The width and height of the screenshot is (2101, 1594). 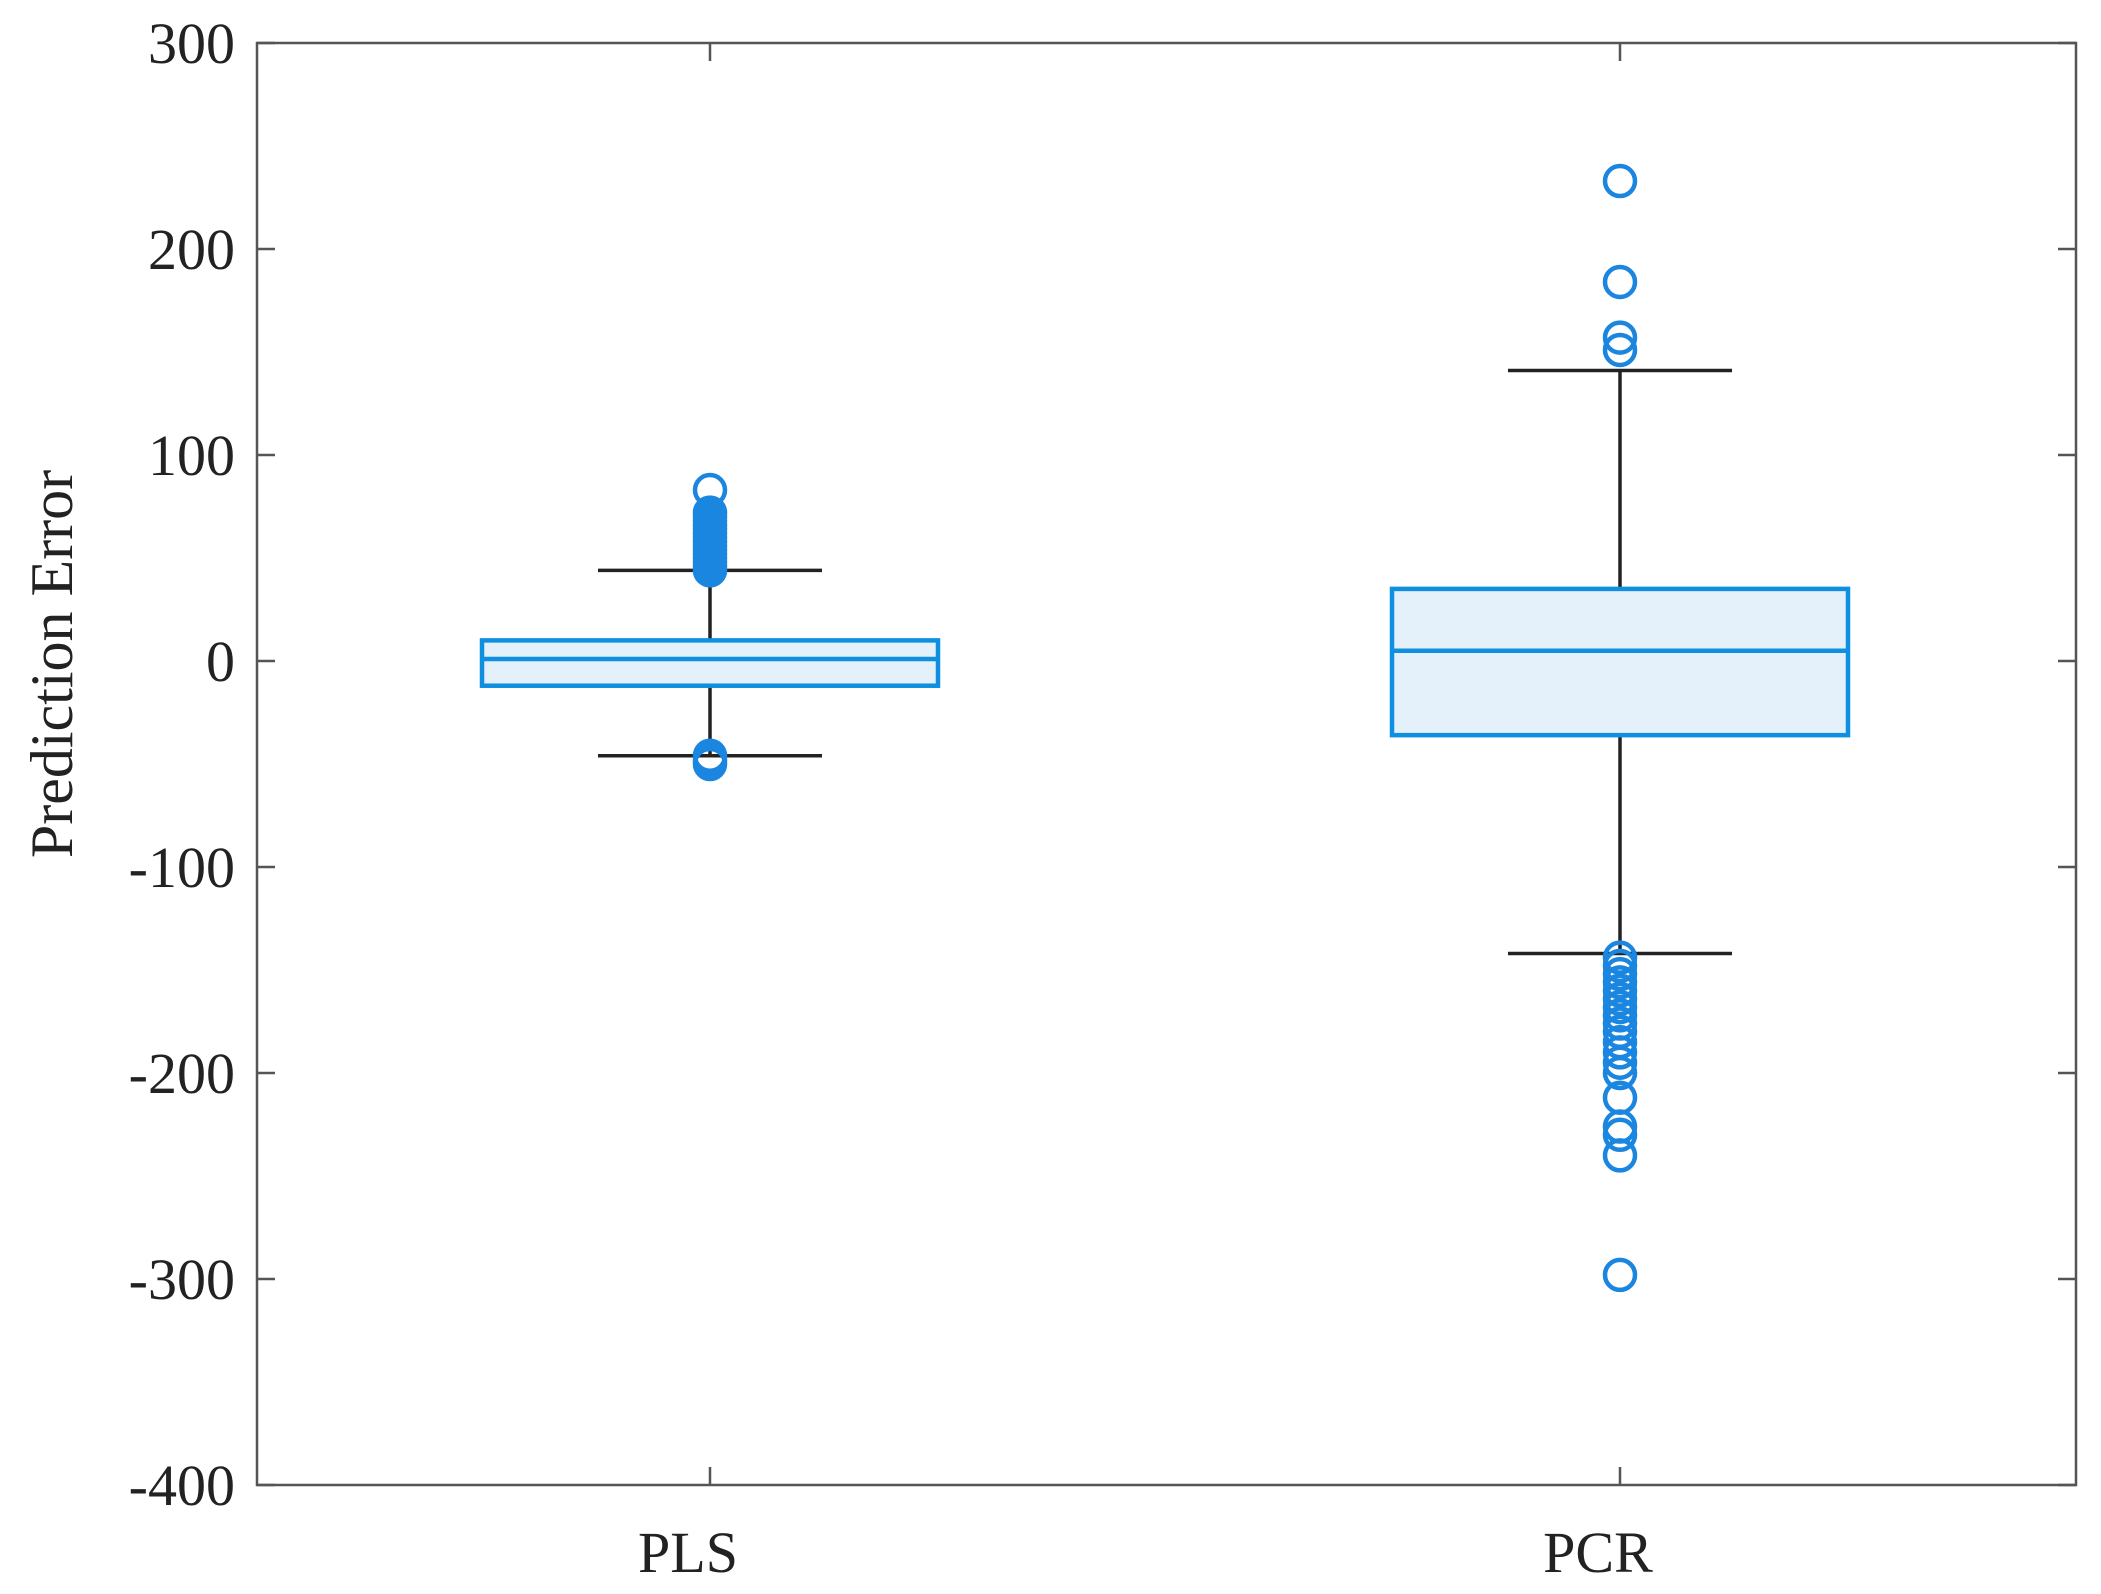 What do you see at coordinates (182, 1279) in the screenshot?
I see `y-tick-label: -300` at bounding box center [182, 1279].